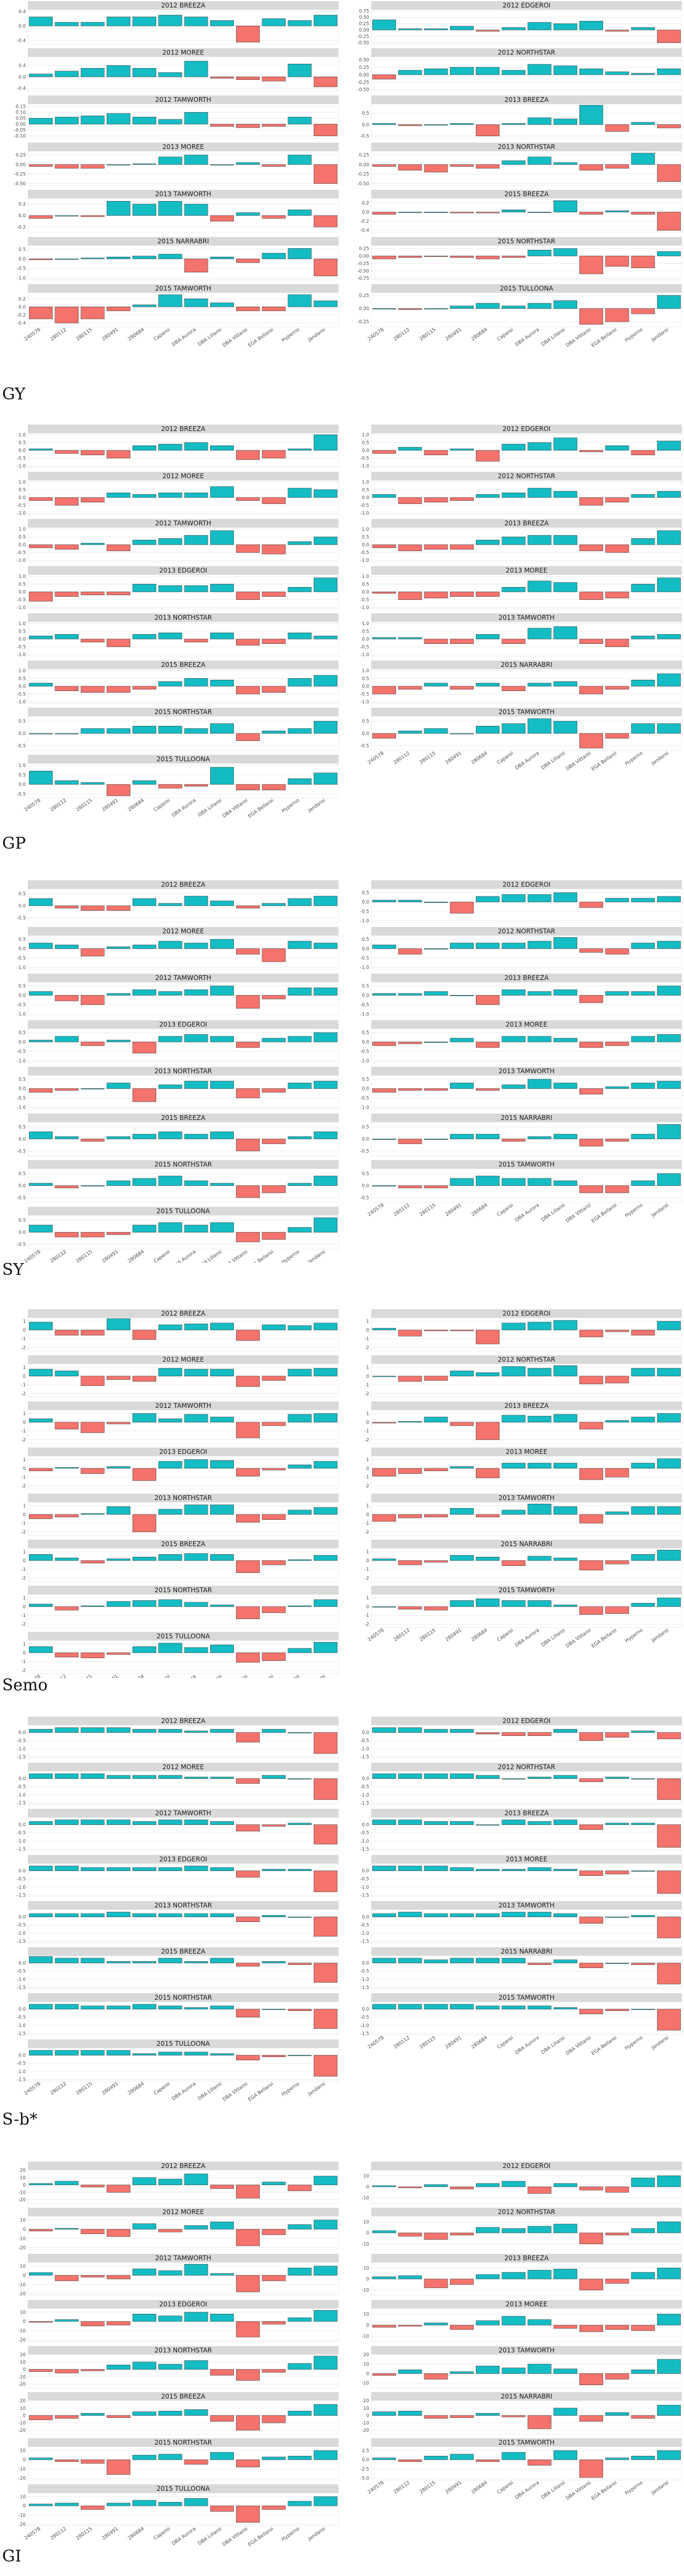 This screenshot has width=684, height=2576. What do you see at coordinates (84, 806) in the screenshot?
I see `x-tick-label: 280115` at bounding box center [84, 806].